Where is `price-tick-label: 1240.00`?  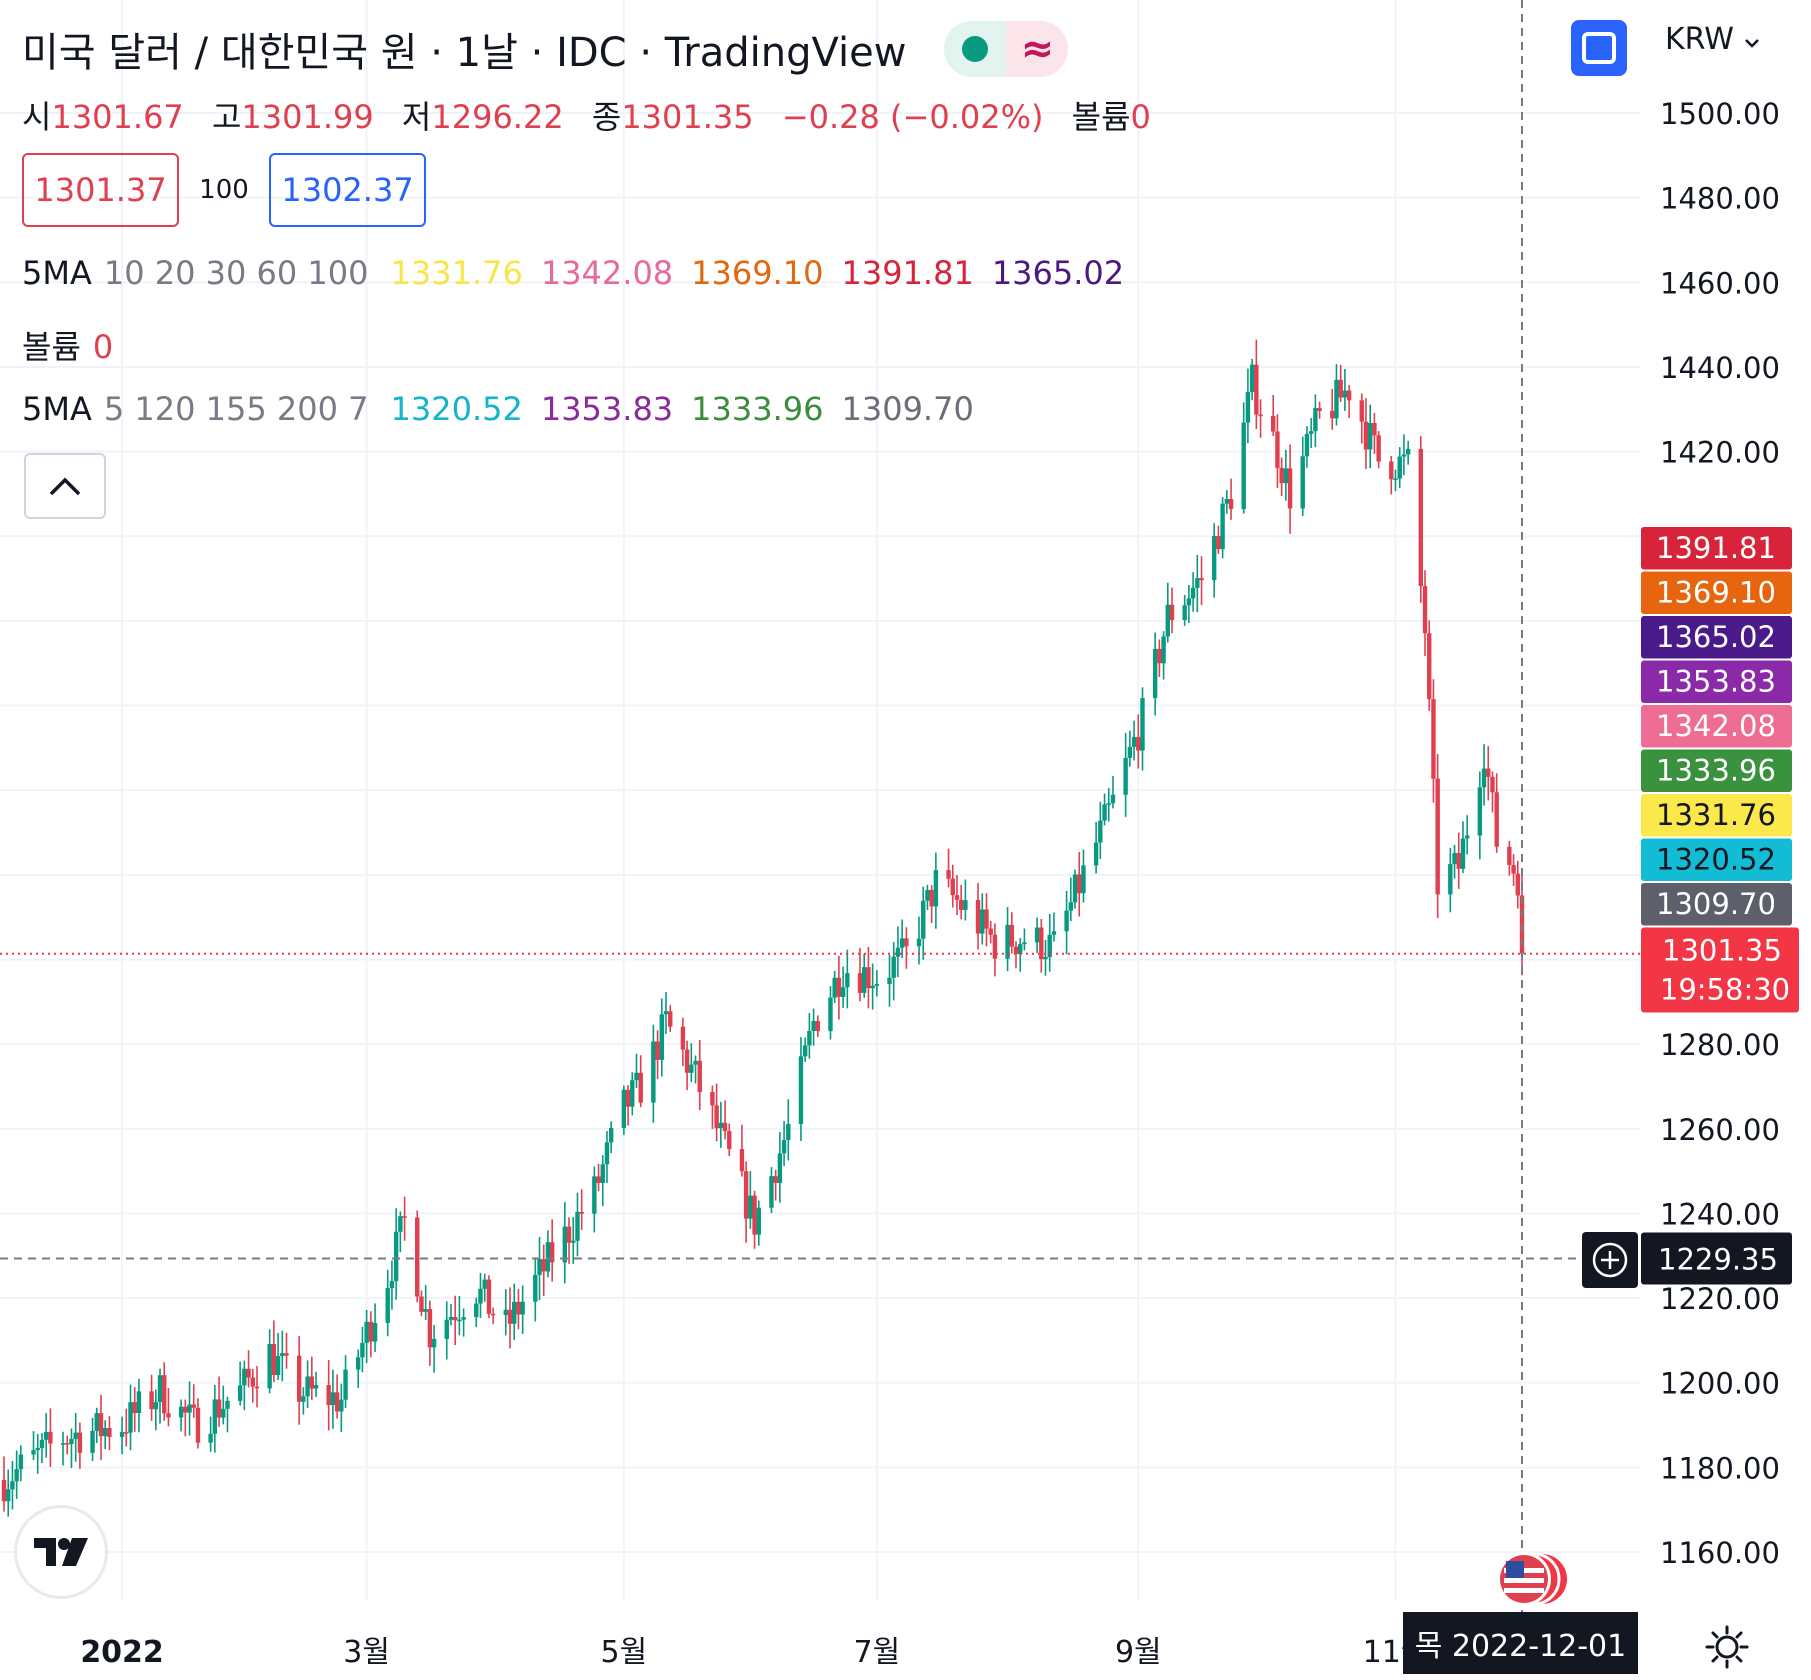
price-tick-label: 1240.00 is located at coordinates (1720, 1214).